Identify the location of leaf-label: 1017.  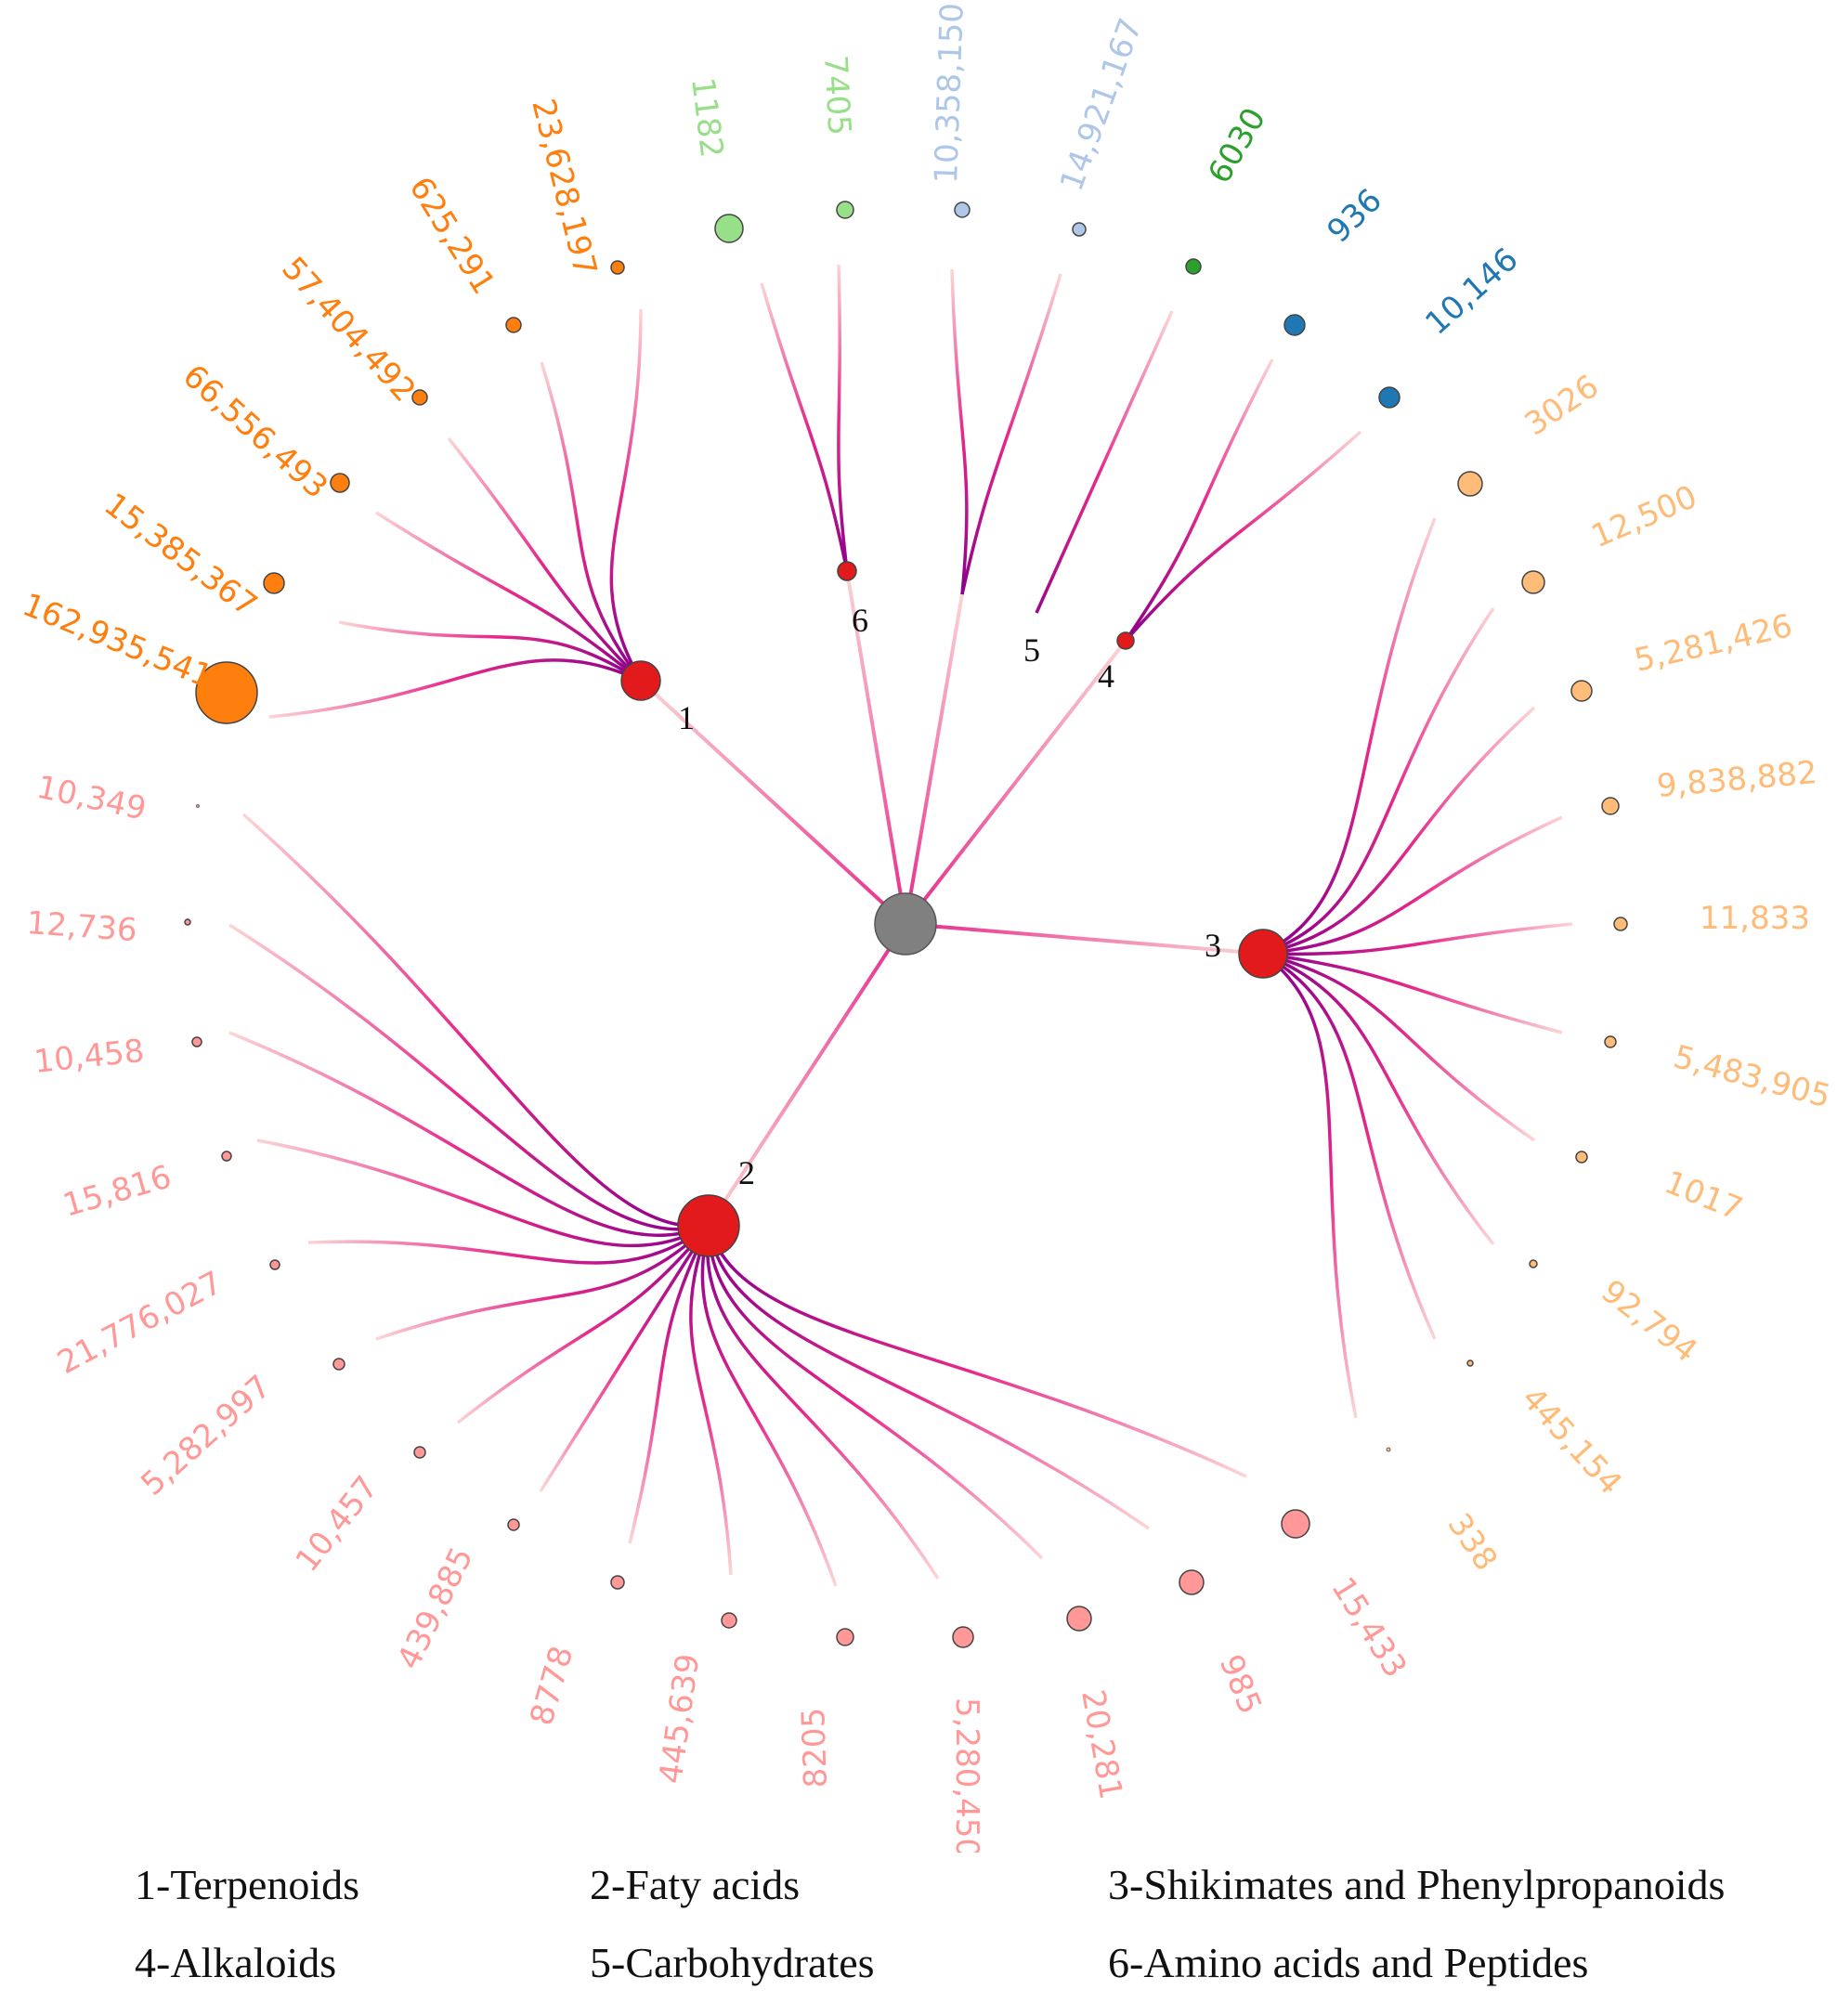
(1704, 1197).